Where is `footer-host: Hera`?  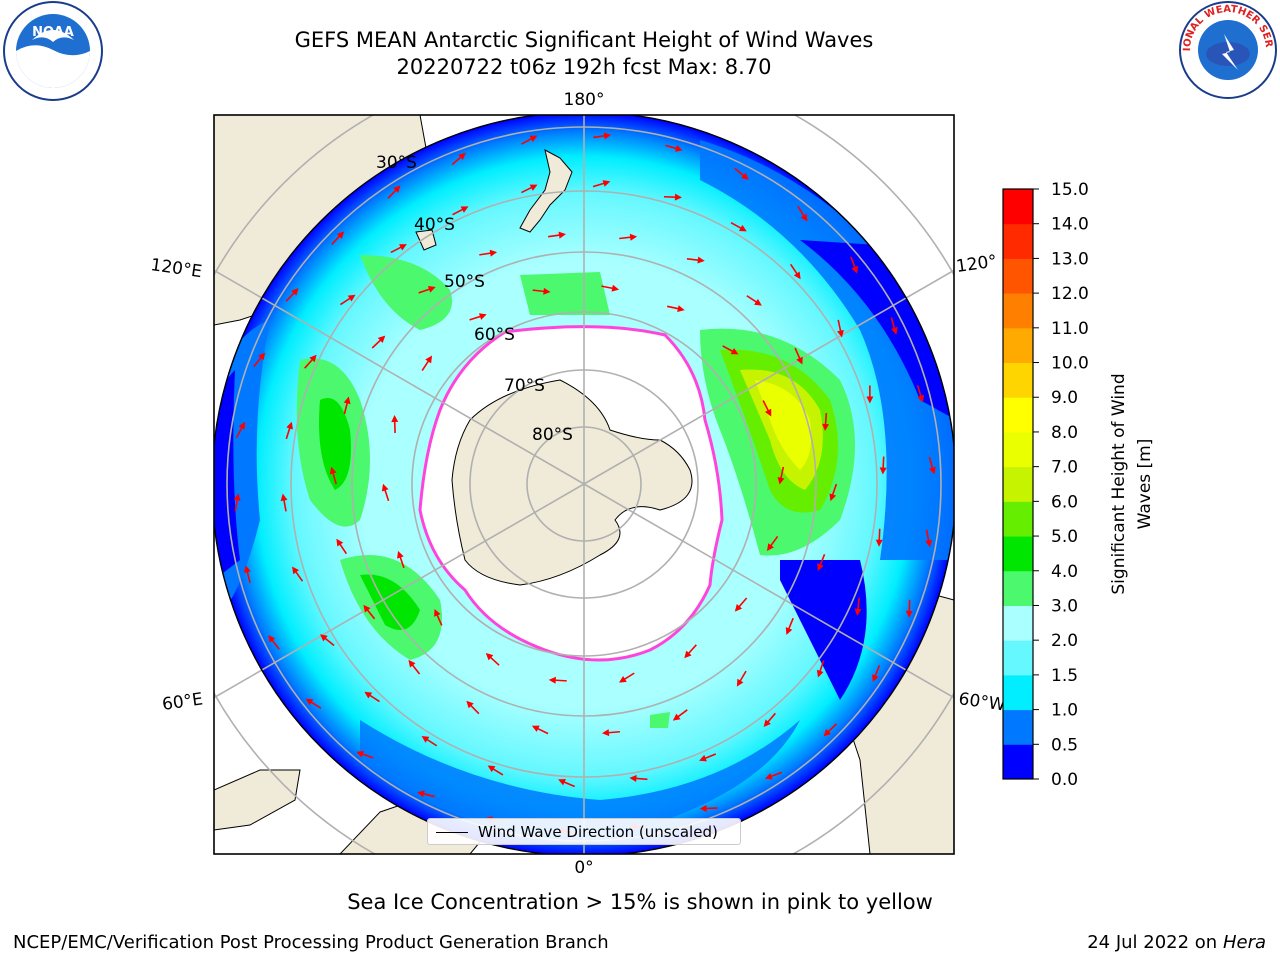 footer-host: Hera is located at coordinates (1244, 942).